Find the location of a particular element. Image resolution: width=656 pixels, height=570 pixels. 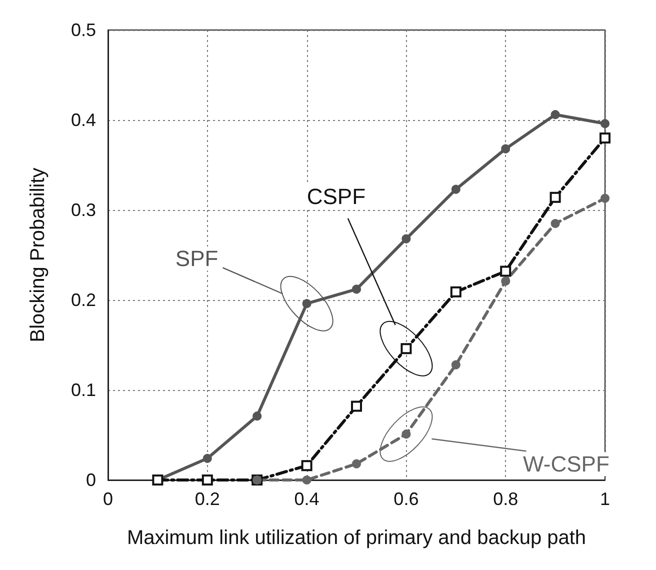

text: SPF is located at coordinates (196, 259).